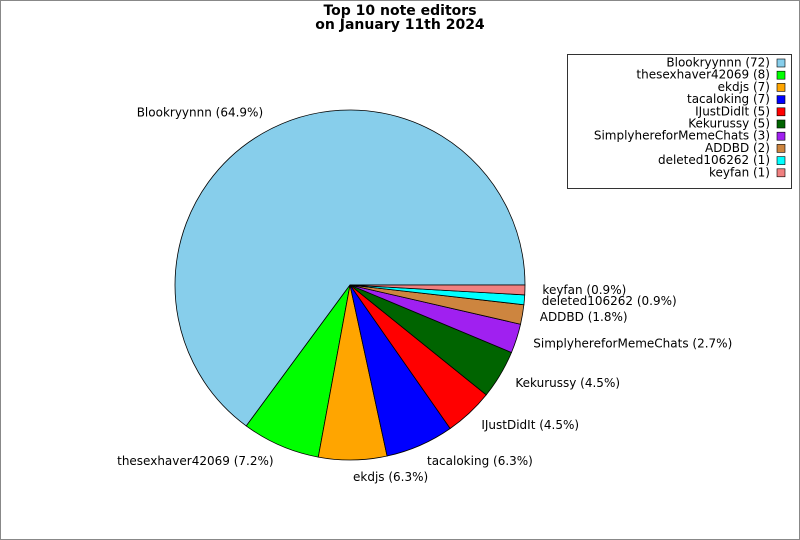 Image resolution: width=800 pixels, height=540 pixels. Describe the element at coordinates (732, 111) in the screenshot. I see `legend-label: IJustDidIt (5)` at that location.